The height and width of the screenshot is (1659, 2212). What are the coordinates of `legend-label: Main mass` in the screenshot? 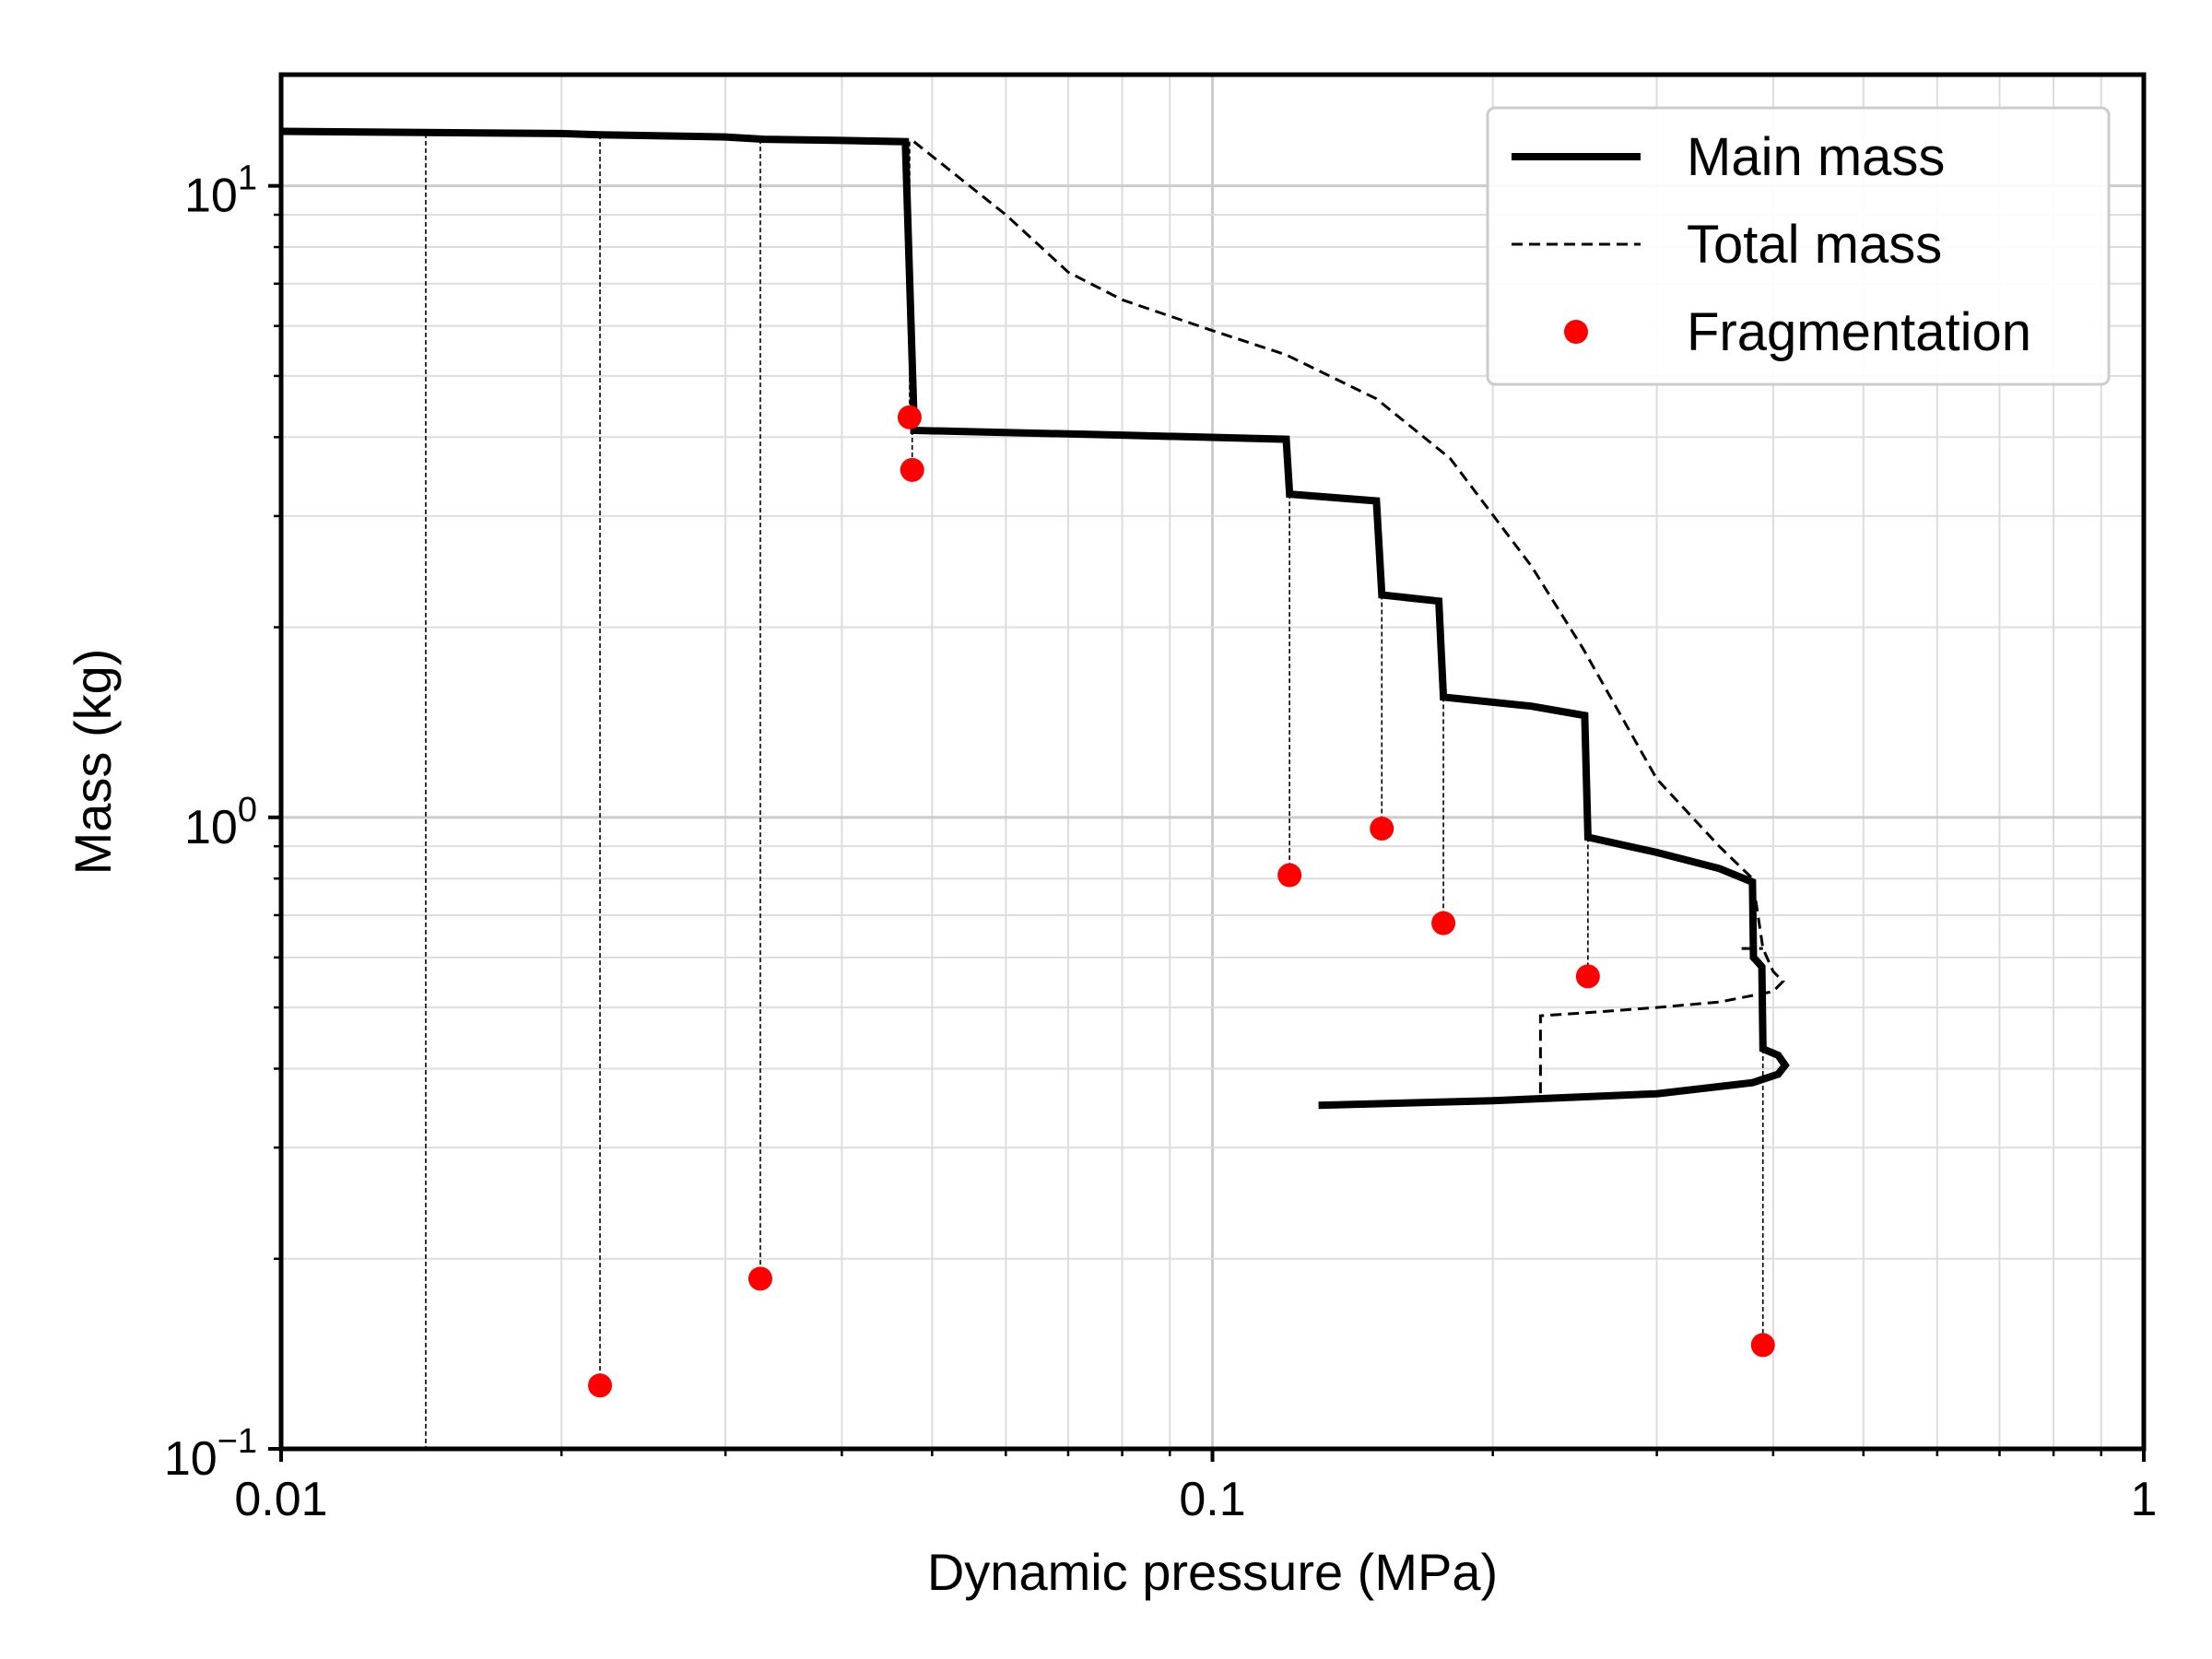 It's located at (1816, 157).